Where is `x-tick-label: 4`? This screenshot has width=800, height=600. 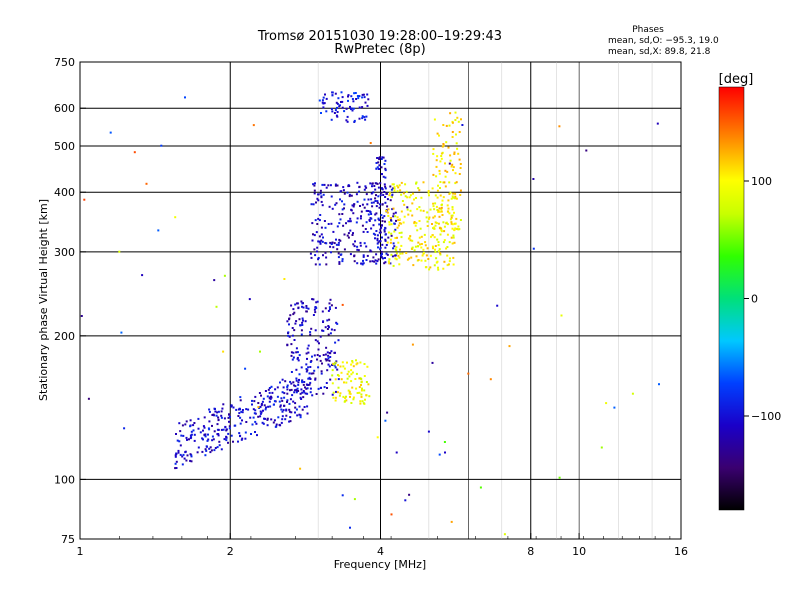
x-tick-label: 4 is located at coordinates (380, 551).